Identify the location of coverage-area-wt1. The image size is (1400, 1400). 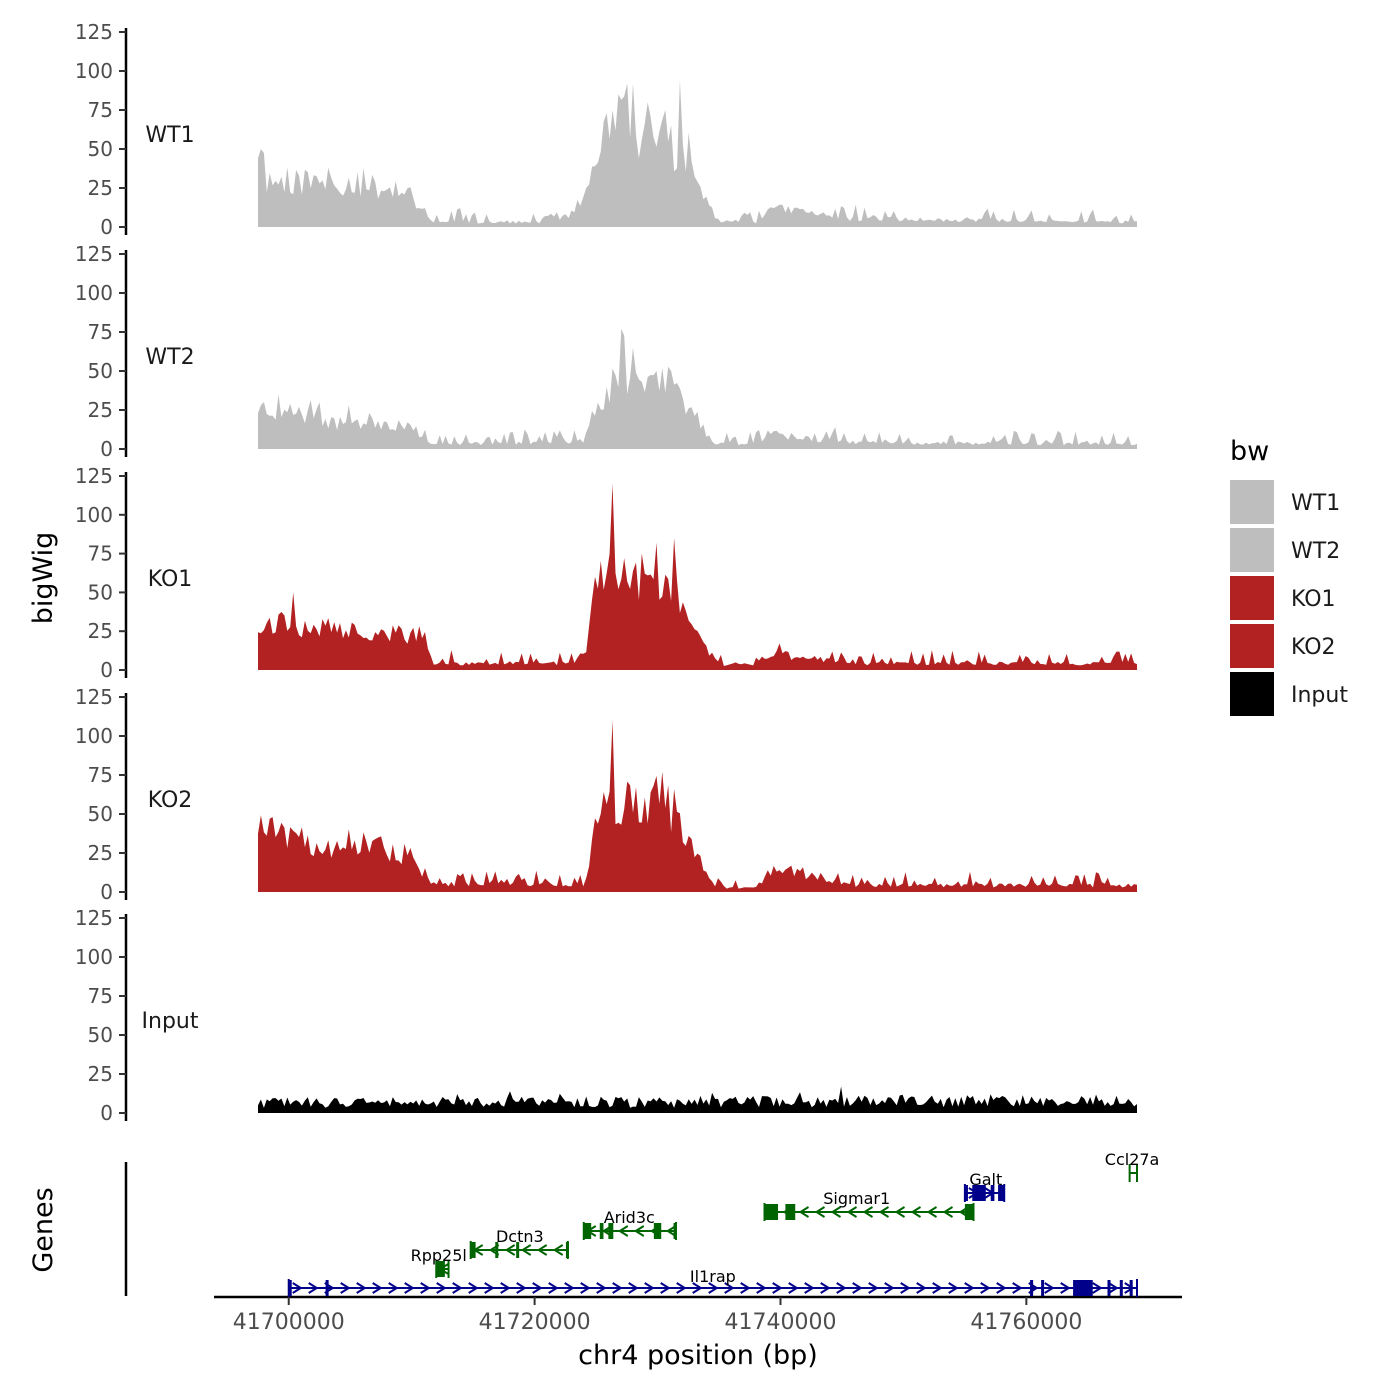
(697, 154).